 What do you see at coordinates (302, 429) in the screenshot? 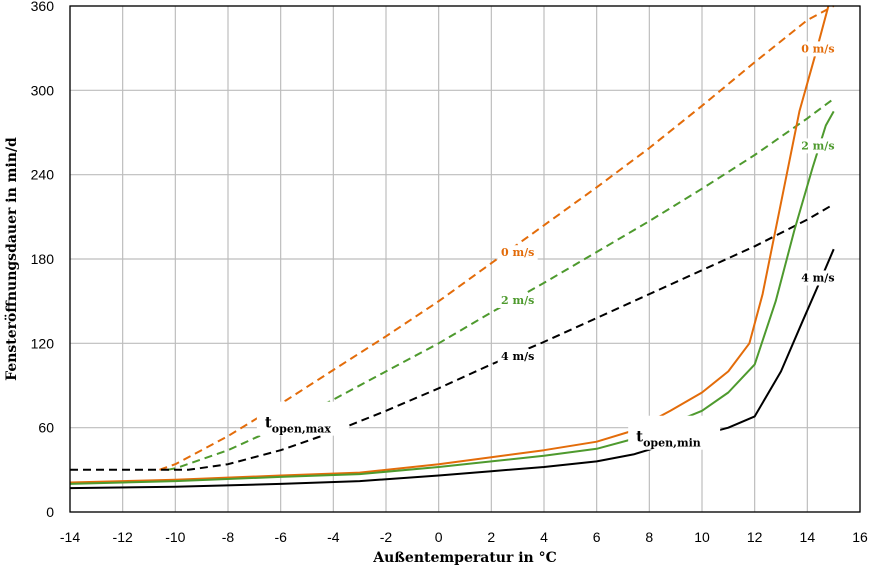
I see `annotation-subscript: open,max` at bounding box center [302, 429].